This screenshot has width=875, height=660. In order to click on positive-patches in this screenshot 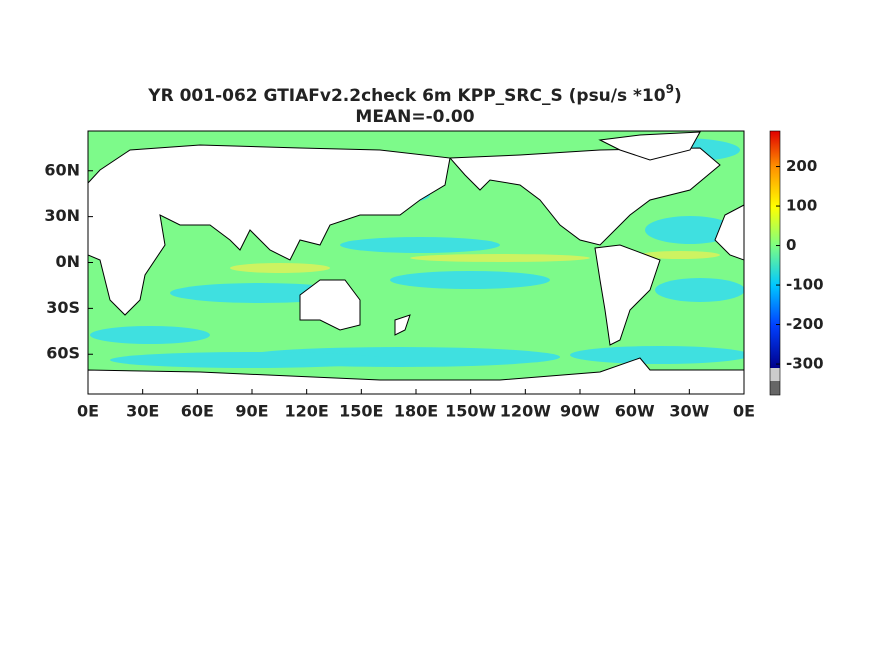, I will do `click(475, 262)`.